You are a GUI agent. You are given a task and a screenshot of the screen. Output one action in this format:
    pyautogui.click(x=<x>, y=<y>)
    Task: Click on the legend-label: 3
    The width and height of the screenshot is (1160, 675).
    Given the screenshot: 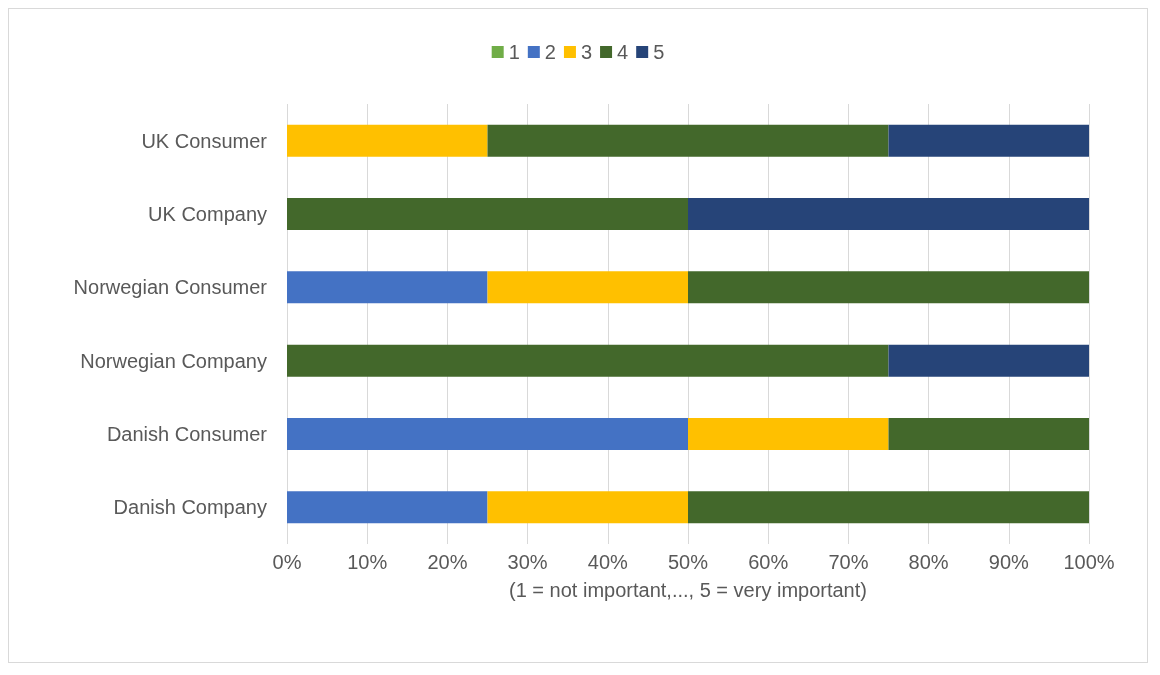 What is the action you would take?
    pyautogui.click(x=586, y=52)
    